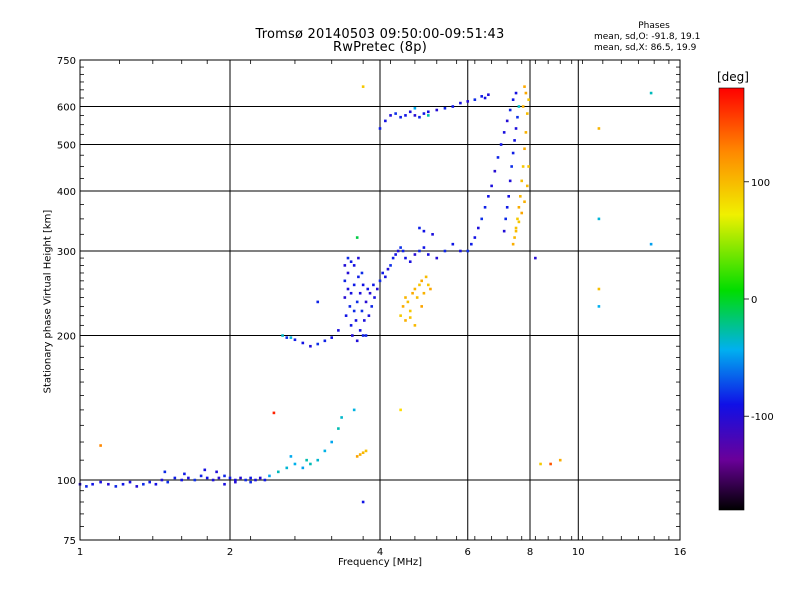 The image size is (800, 600). What do you see at coordinates (69, 541) in the screenshot?
I see `y-tick-label: 75` at bounding box center [69, 541].